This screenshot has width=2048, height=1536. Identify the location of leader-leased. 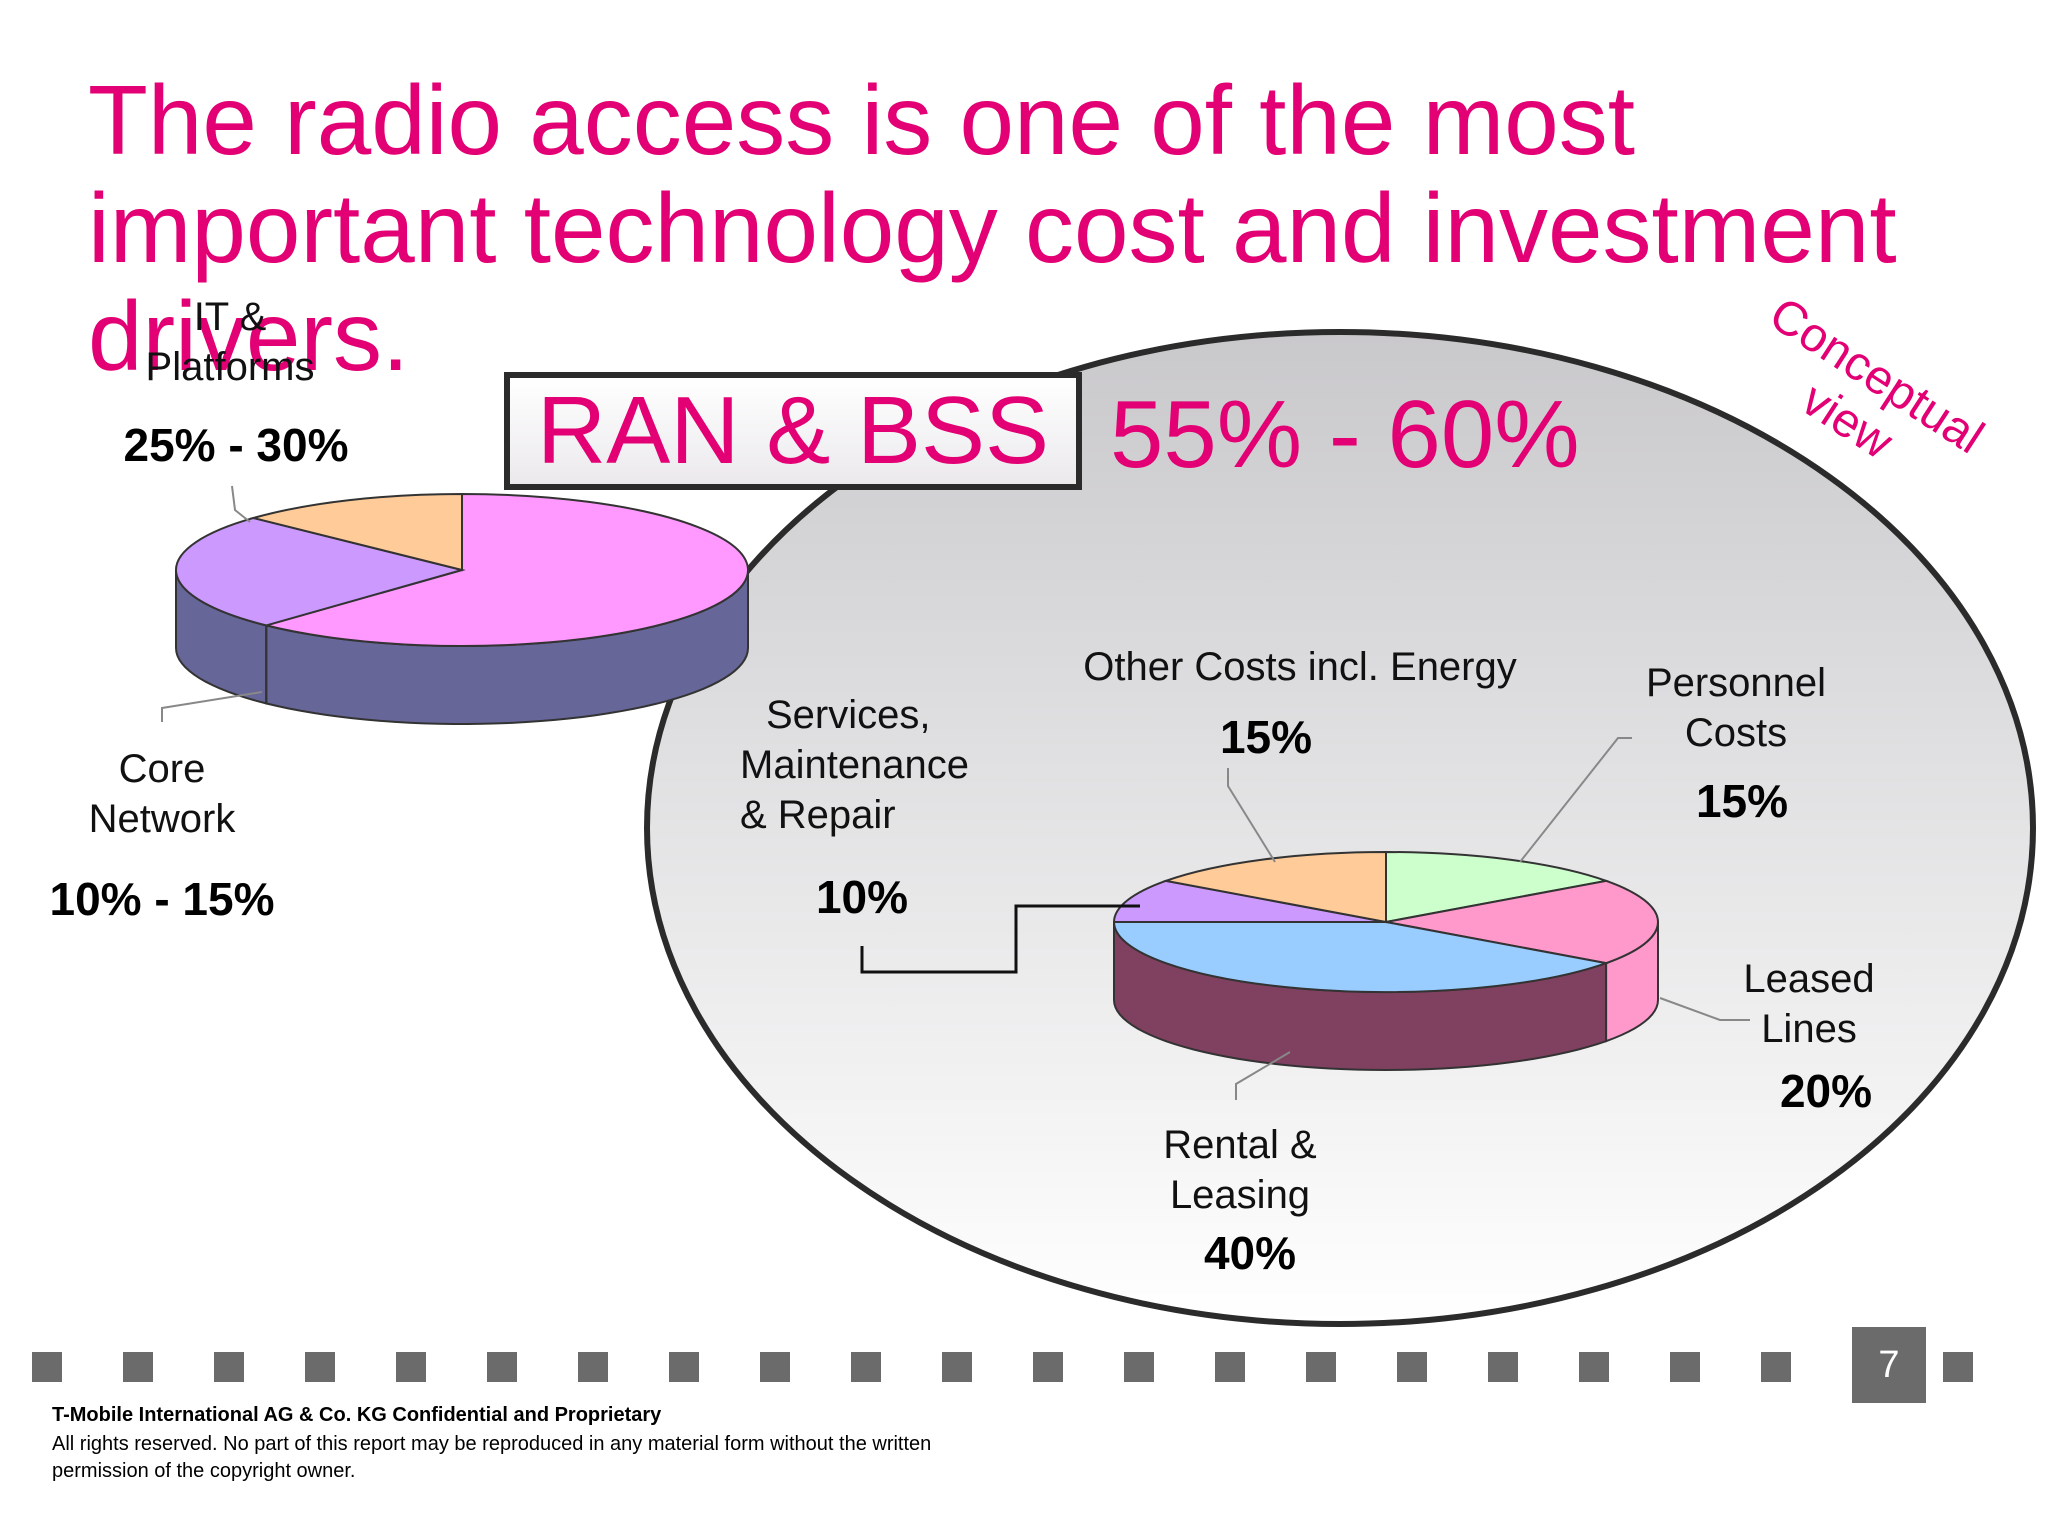
(1704, 1009).